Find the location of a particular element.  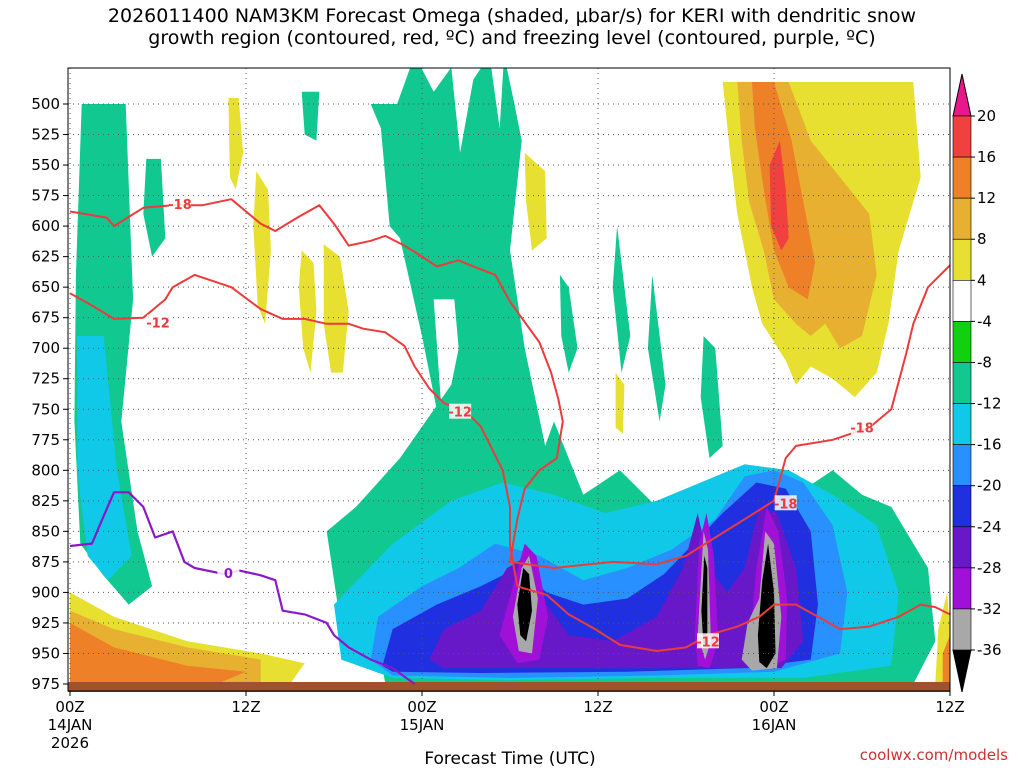

y-tick-label-850: 850 is located at coordinates (45, 531).